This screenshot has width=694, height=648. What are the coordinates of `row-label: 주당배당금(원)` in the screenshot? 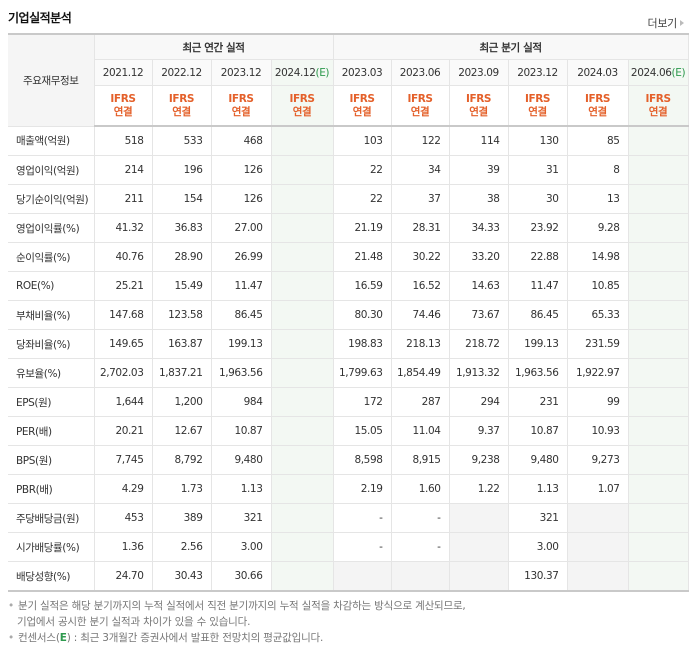 It's located at (51, 518).